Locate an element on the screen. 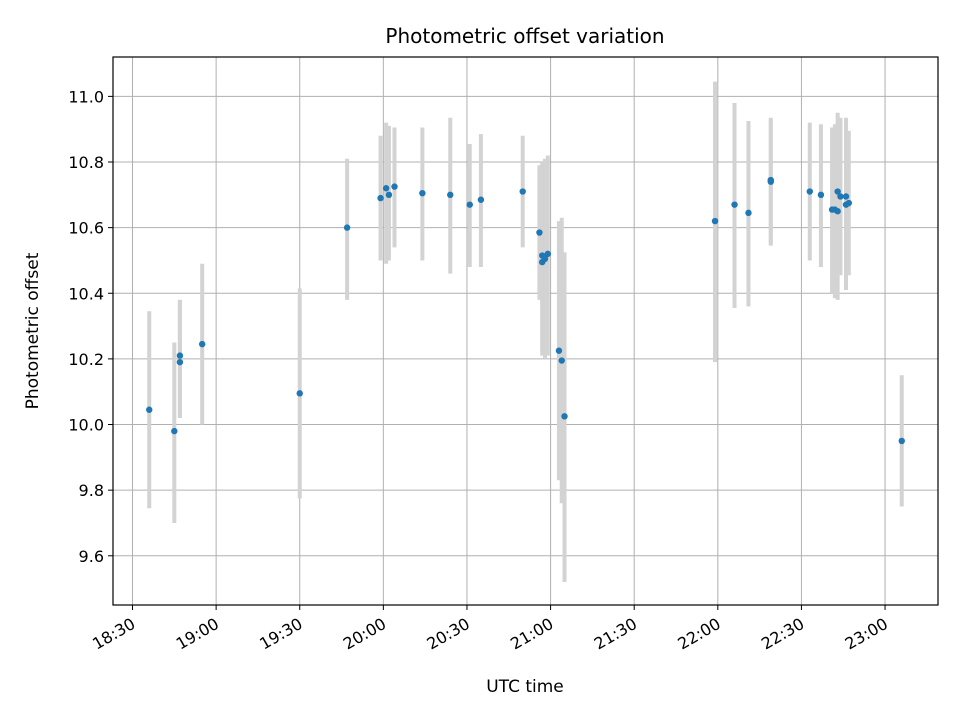 The width and height of the screenshot is (960, 720). y-tick-label: 10.4 is located at coordinates (86, 293).